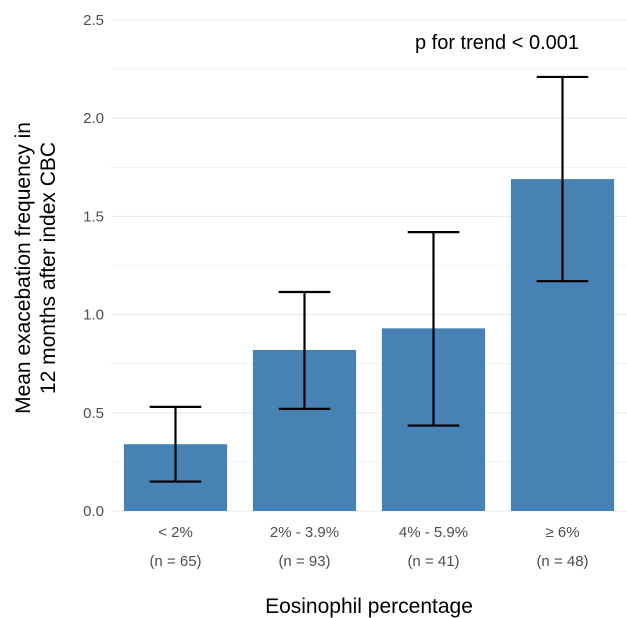 This screenshot has height=618, width=627. I want to click on y-tick-label: 2.0, so click(93, 118).